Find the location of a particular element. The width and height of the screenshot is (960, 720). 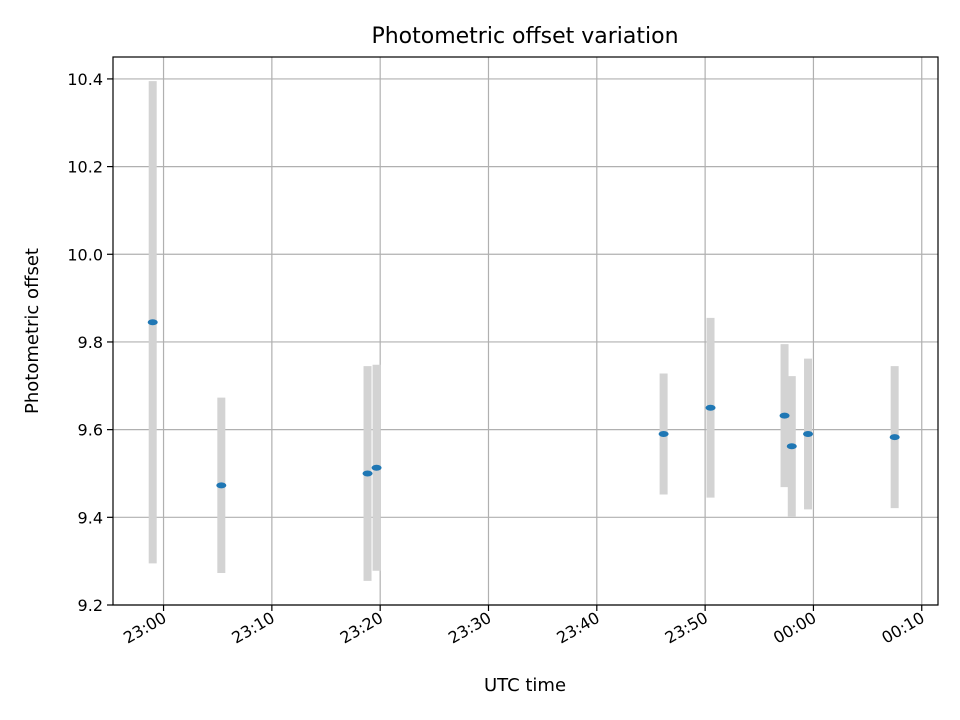

y-tick-label: 9.2 is located at coordinates (90, 605).